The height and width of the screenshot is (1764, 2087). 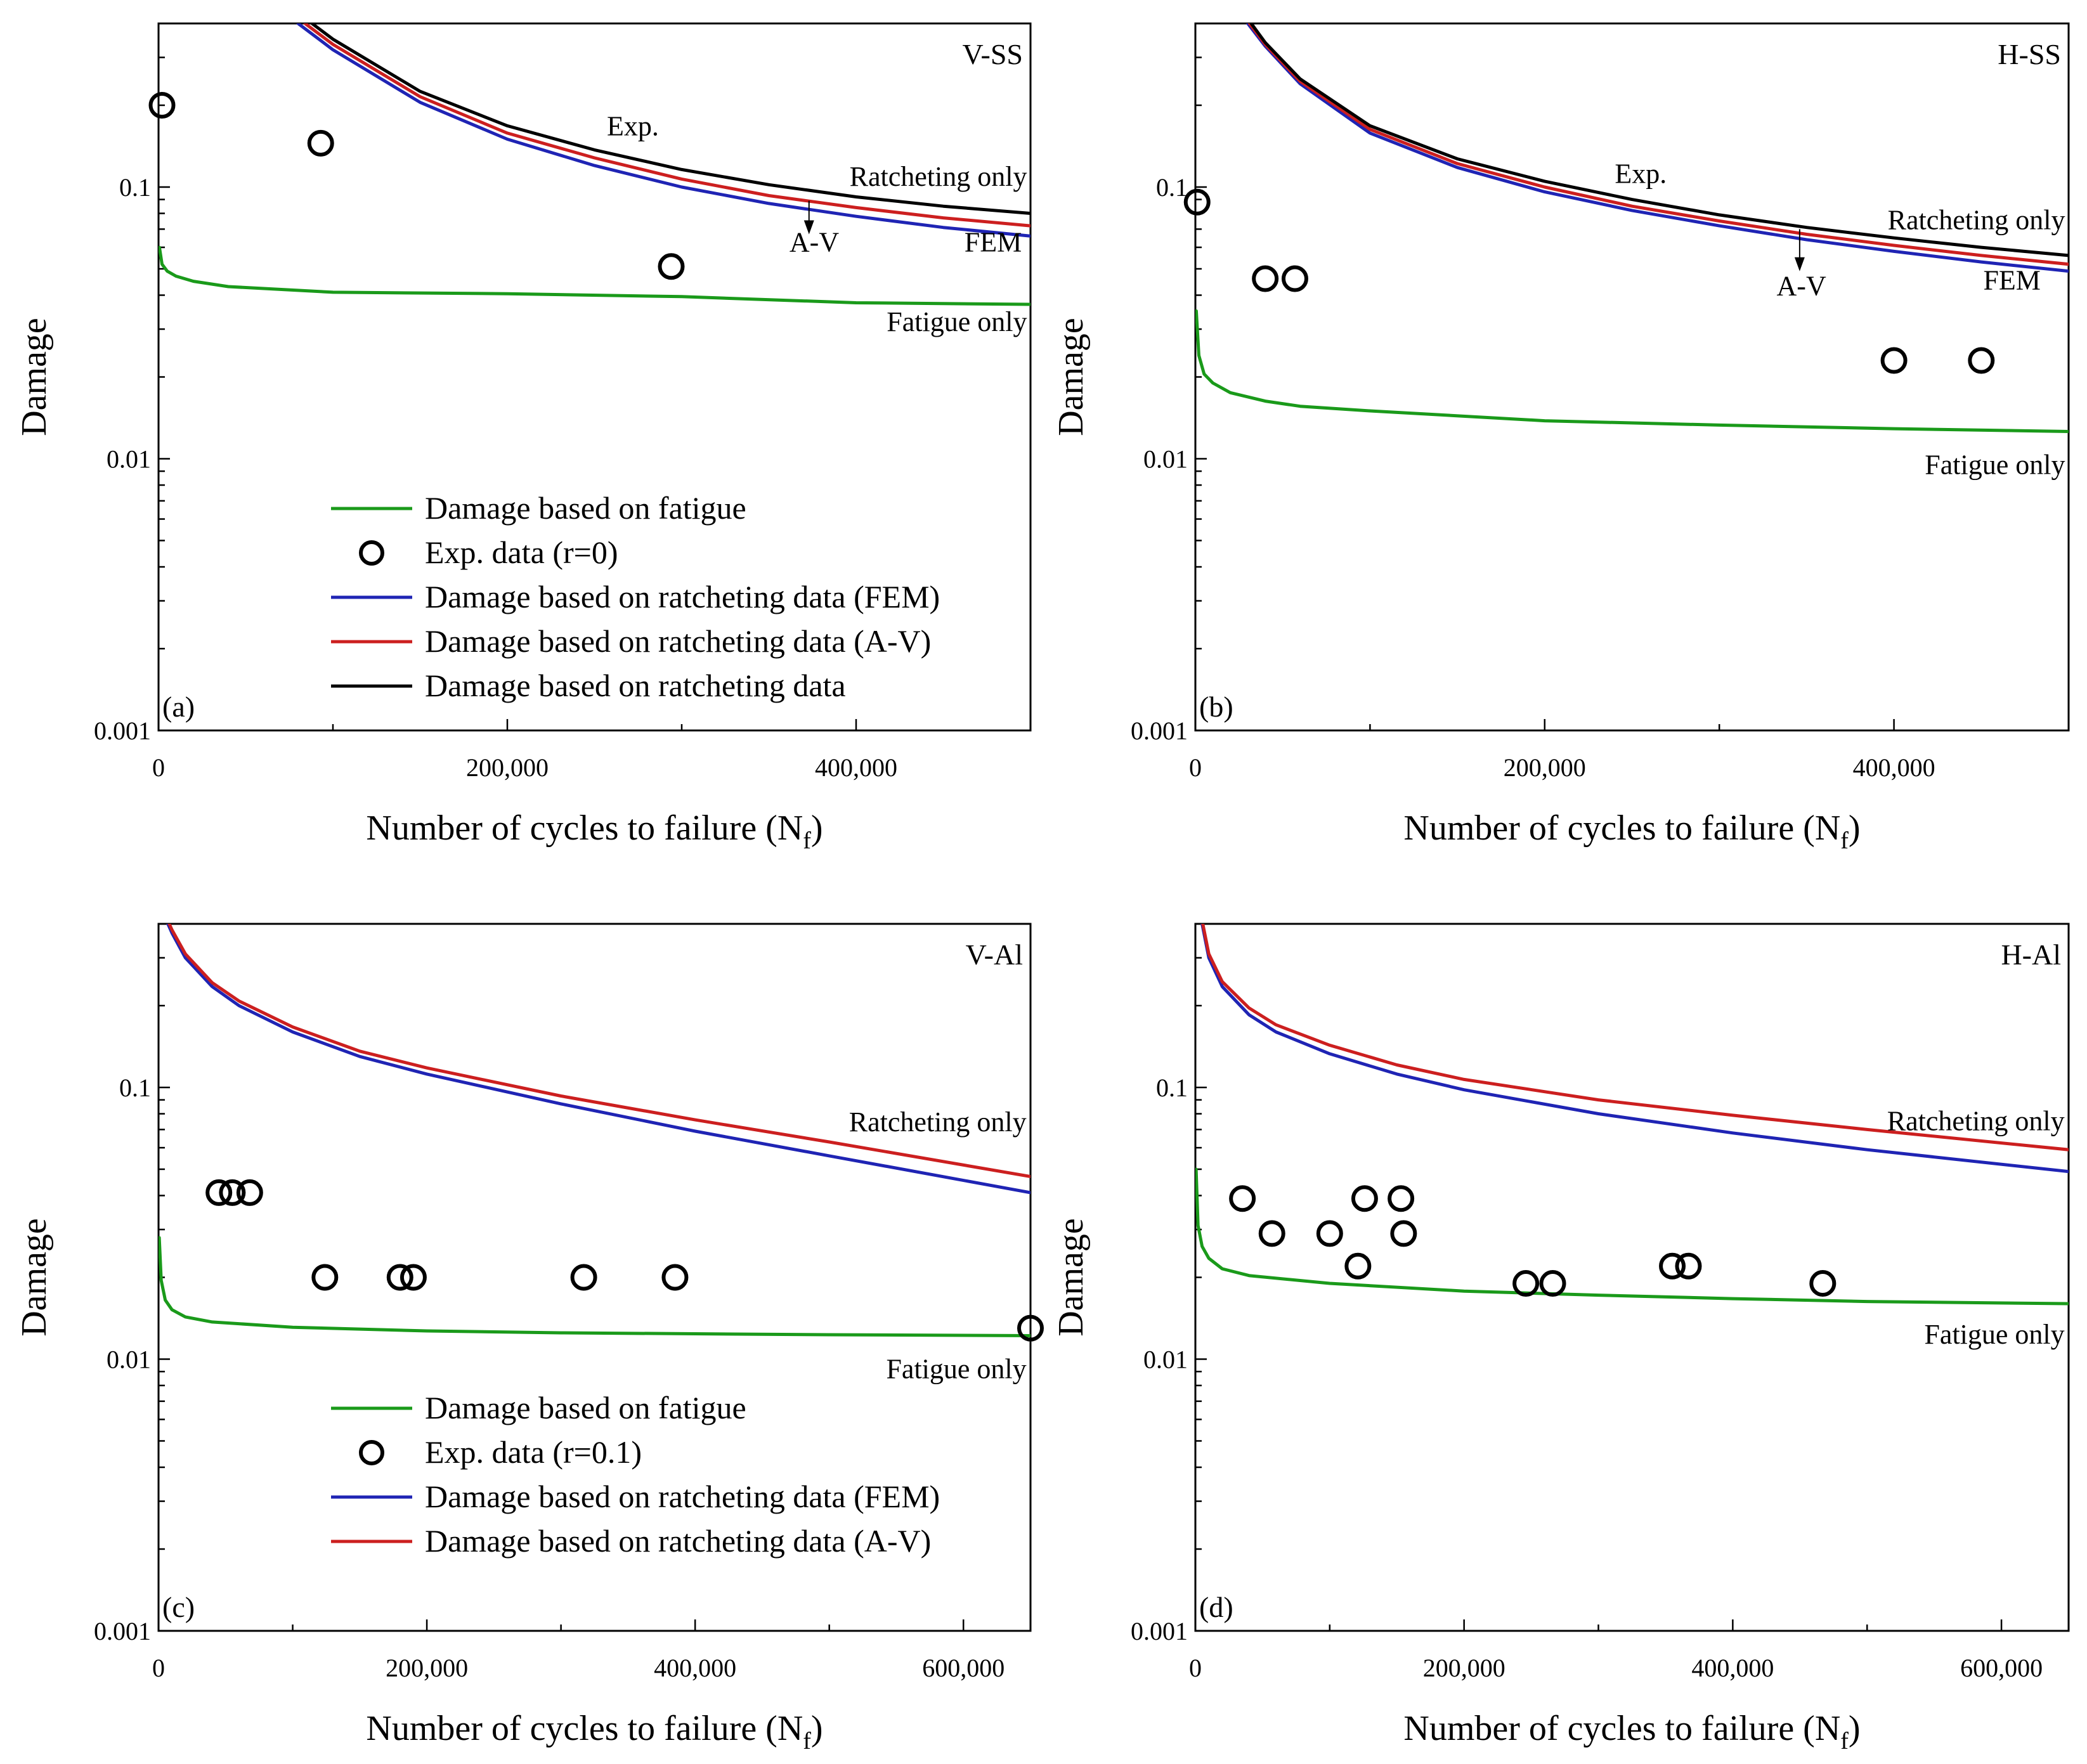 I want to click on legend-label: Damage based on ratcheting data, so click(x=635, y=686).